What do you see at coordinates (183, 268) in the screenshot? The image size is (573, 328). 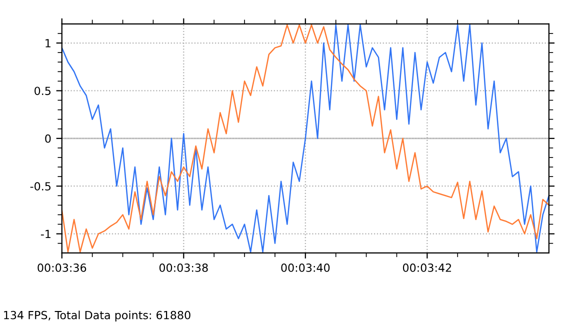 I see `x-tick-label: 00:03:38` at bounding box center [183, 268].